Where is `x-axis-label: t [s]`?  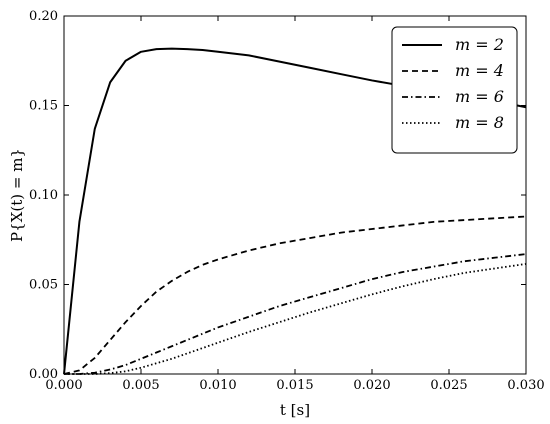 x-axis-label: t [s] is located at coordinates (295, 410).